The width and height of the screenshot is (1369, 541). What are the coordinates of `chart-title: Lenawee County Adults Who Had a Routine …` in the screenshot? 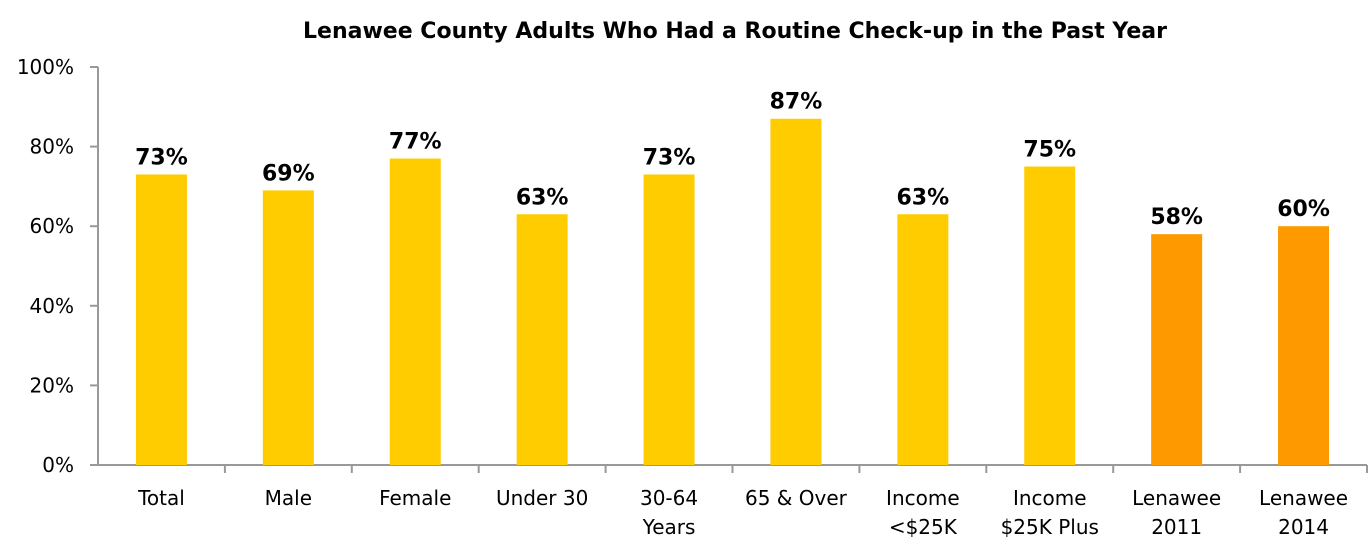 It's located at (735, 31).